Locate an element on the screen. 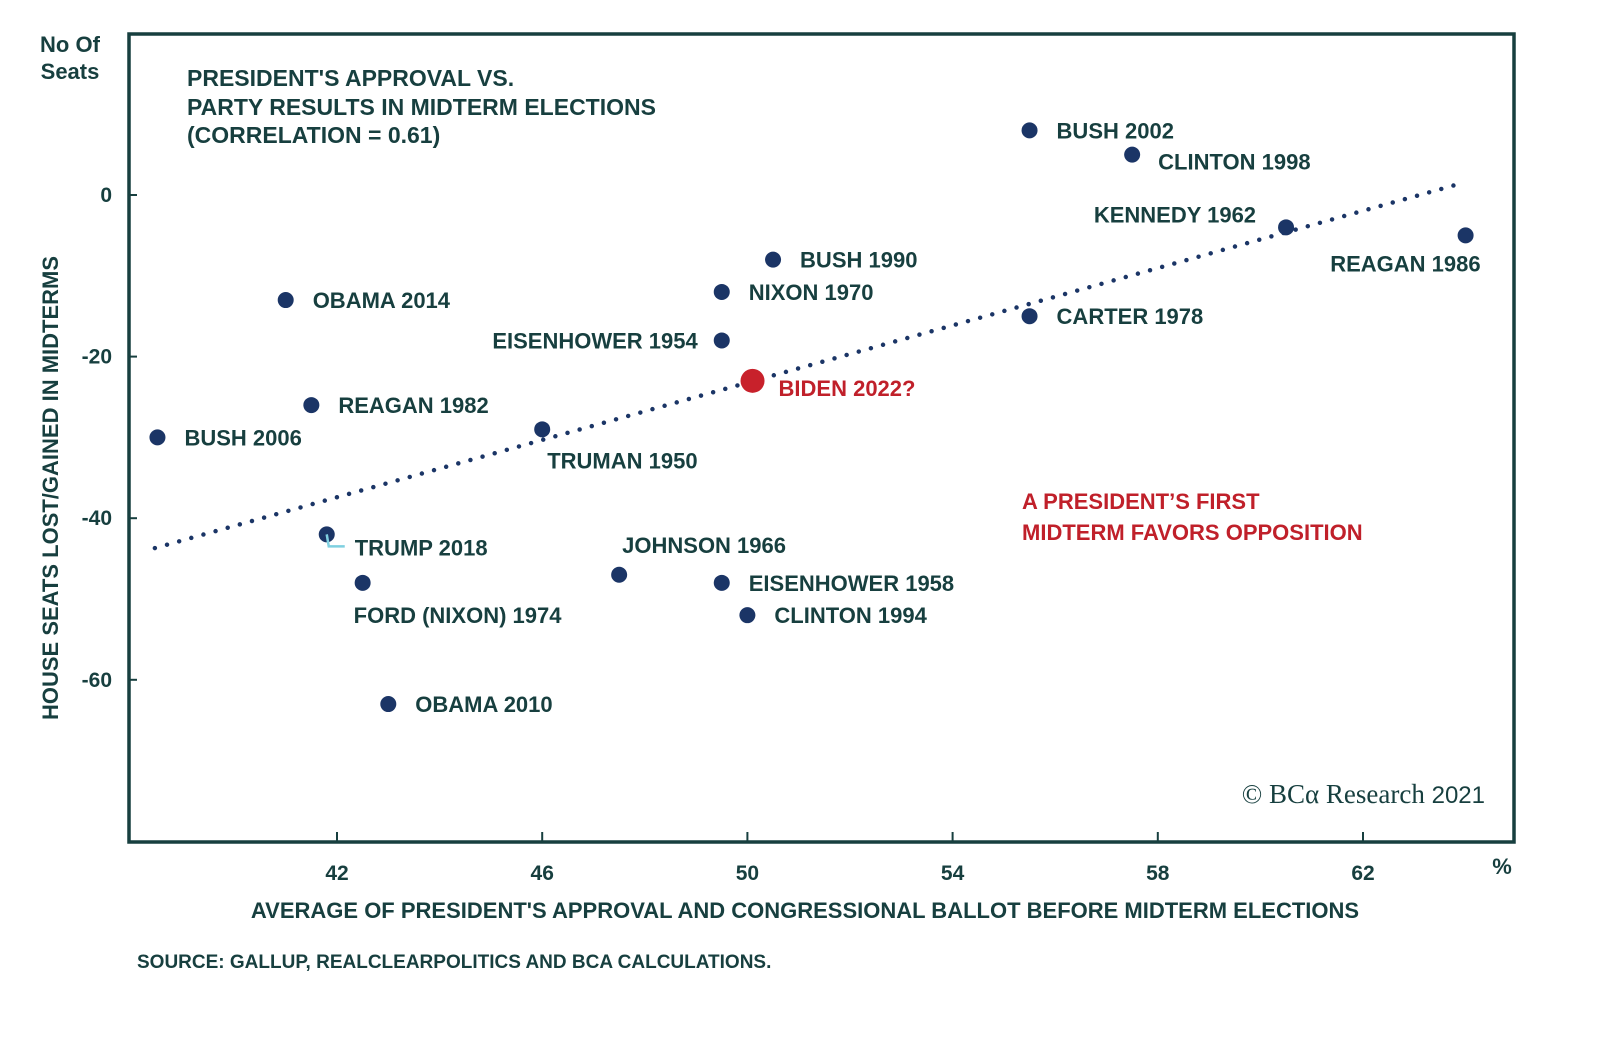 Image resolution: width=1600 pixels, height=1049 pixels. copyright-name: Research is located at coordinates (1375, 794).